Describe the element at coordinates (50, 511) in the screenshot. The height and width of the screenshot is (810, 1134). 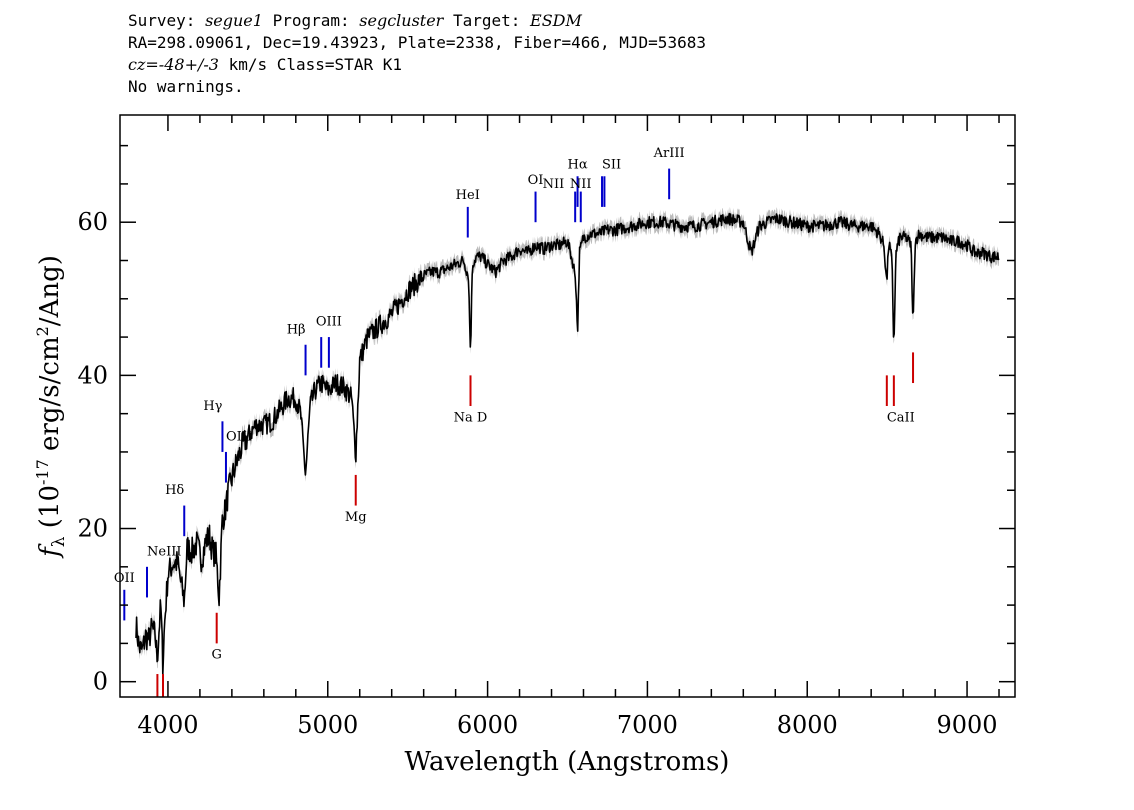
I see `y-axis-label-paren: (10` at that location.